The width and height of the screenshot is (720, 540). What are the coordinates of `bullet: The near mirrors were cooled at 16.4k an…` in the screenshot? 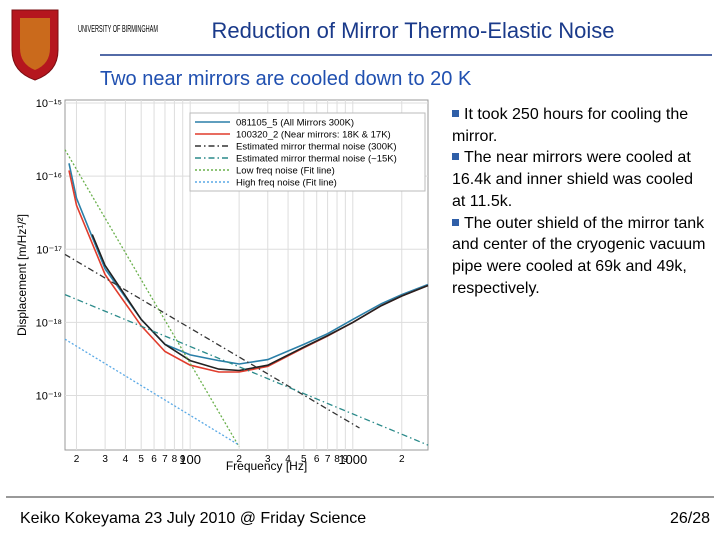 It's located at (581, 179).